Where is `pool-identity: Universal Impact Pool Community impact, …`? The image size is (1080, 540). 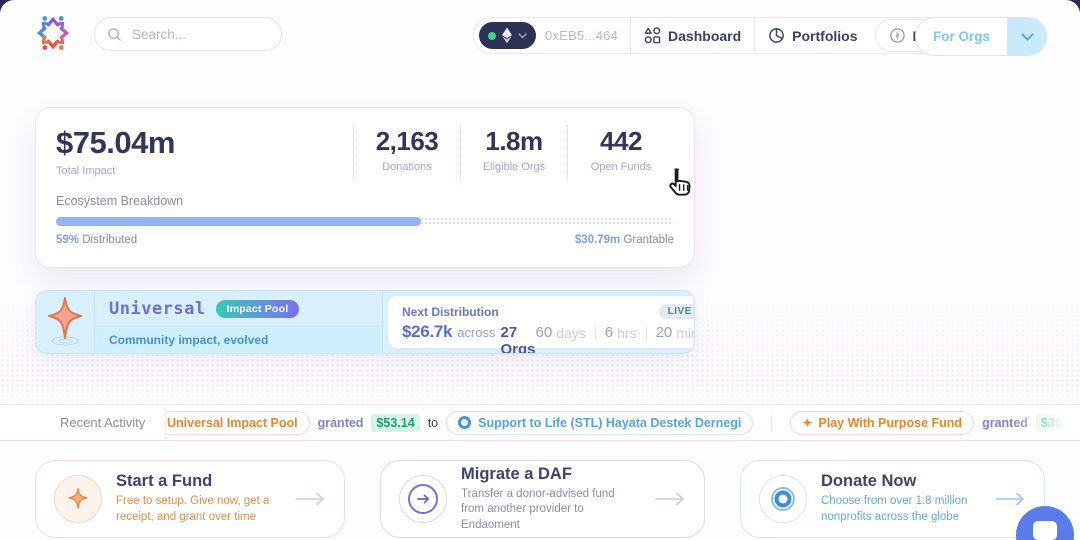 pool-identity: Universal Impact Pool Community impact, … is located at coordinates (239, 322).